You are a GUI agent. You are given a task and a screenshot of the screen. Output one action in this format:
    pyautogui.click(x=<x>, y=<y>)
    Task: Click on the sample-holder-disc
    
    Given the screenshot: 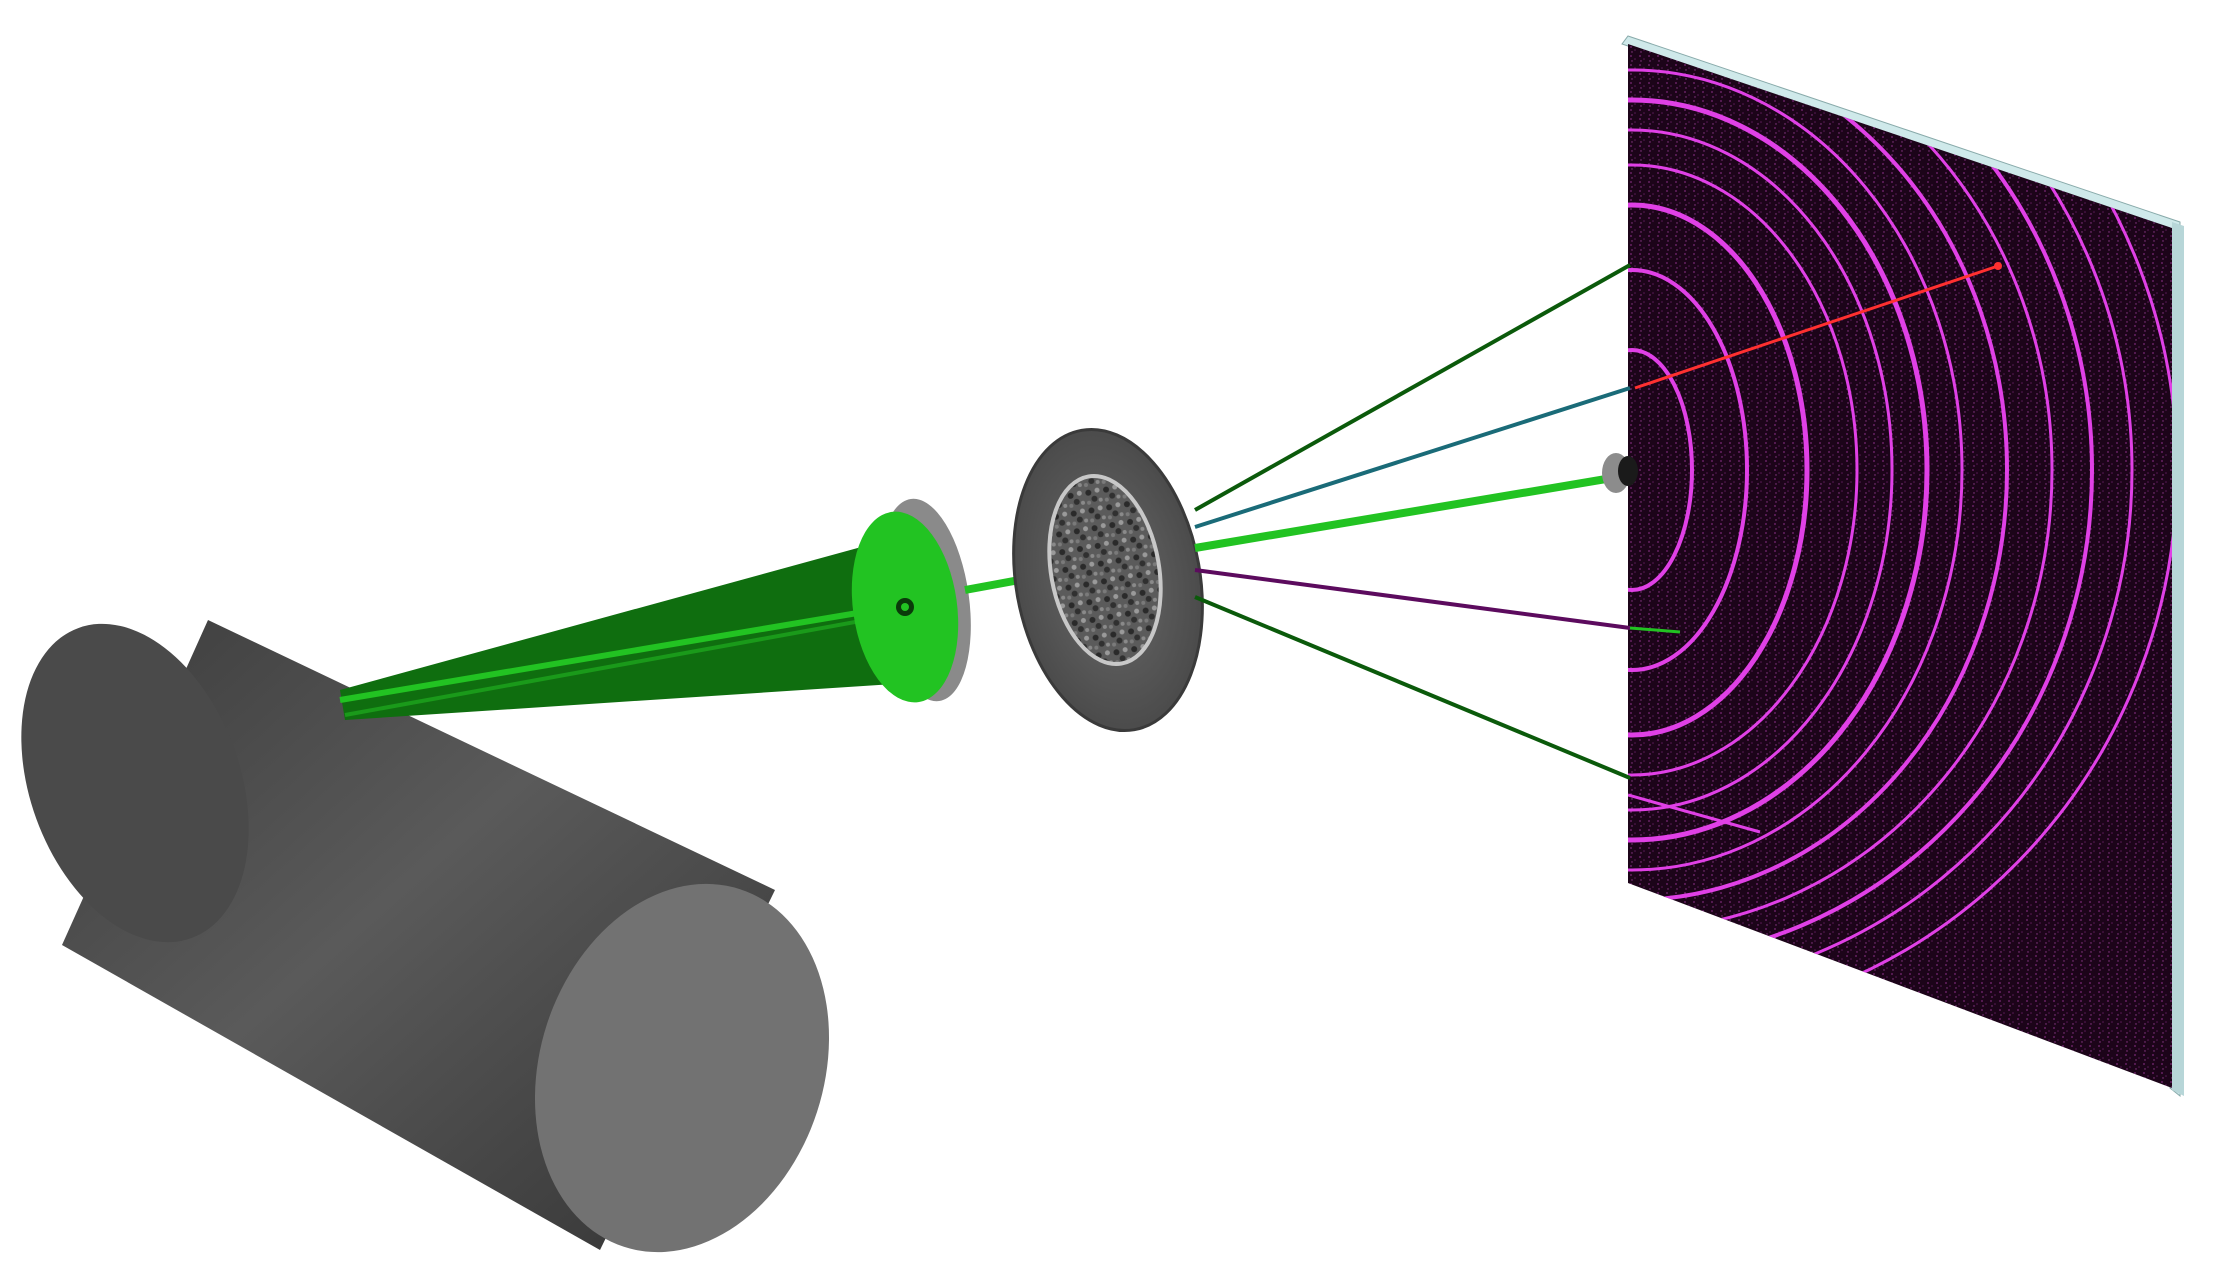 What is the action you would take?
    pyautogui.click(x=1108, y=580)
    